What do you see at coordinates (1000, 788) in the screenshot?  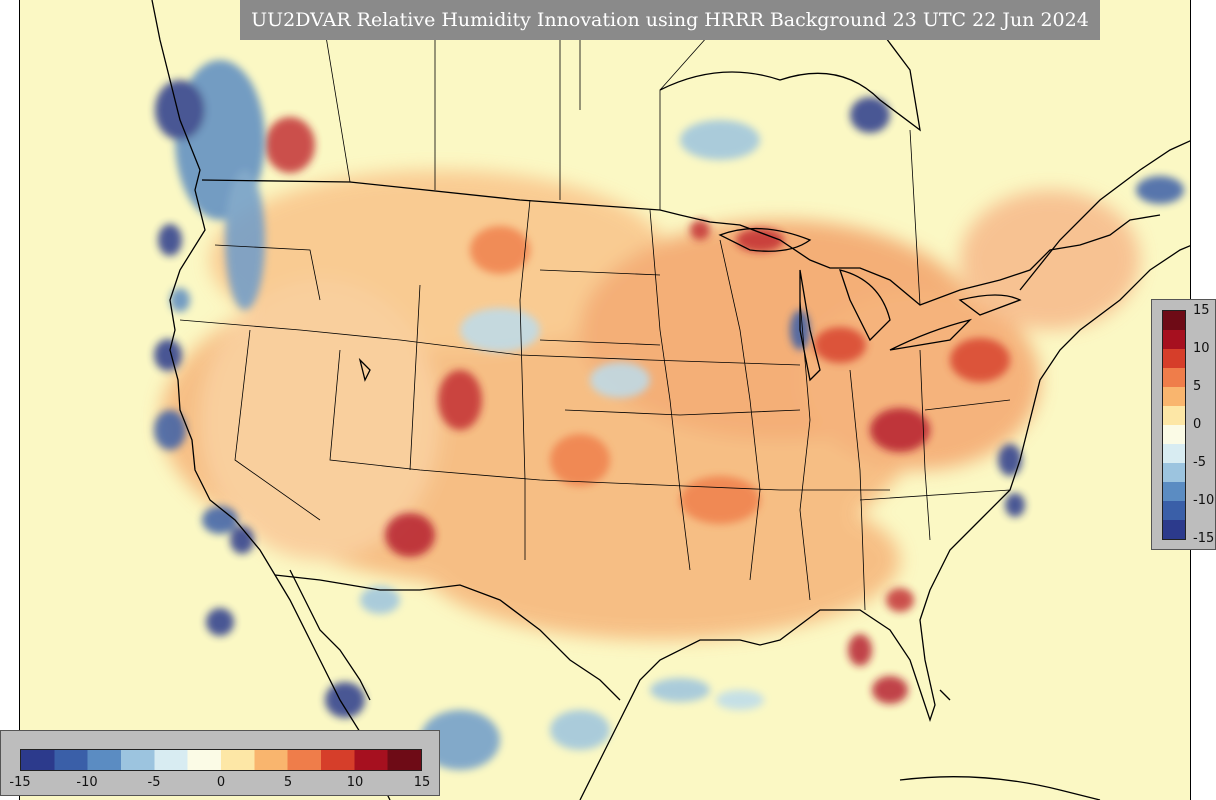 I see `cuba-coast` at bounding box center [1000, 788].